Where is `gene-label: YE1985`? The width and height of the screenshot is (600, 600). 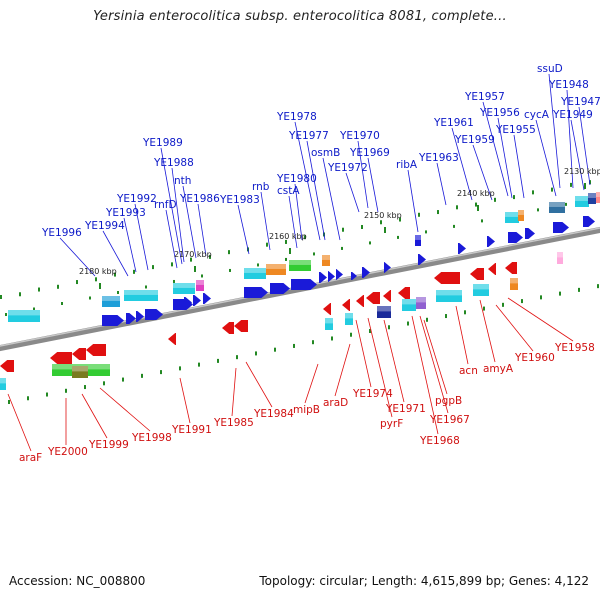
gene-label: YE1985 is located at coordinates (233, 423).